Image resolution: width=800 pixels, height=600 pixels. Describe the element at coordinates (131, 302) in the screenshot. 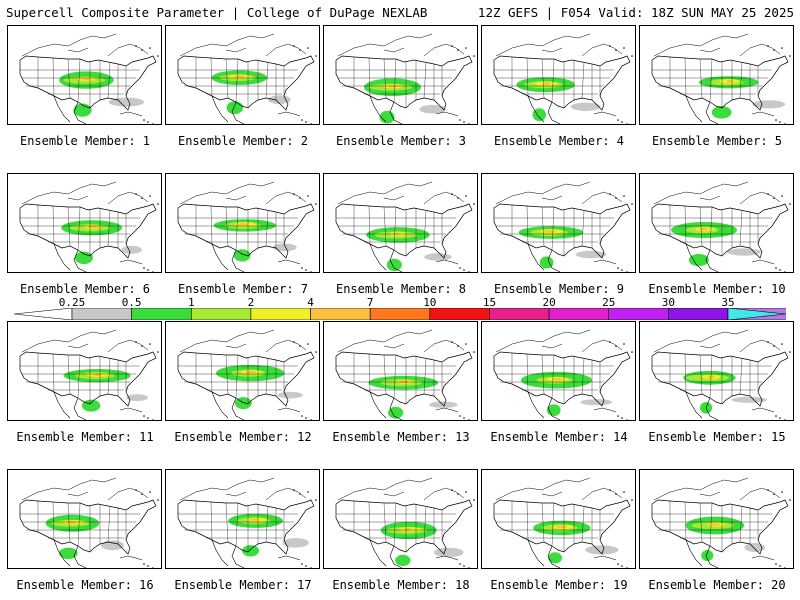

I see `colorbar-tick-label: 0.5` at that location.